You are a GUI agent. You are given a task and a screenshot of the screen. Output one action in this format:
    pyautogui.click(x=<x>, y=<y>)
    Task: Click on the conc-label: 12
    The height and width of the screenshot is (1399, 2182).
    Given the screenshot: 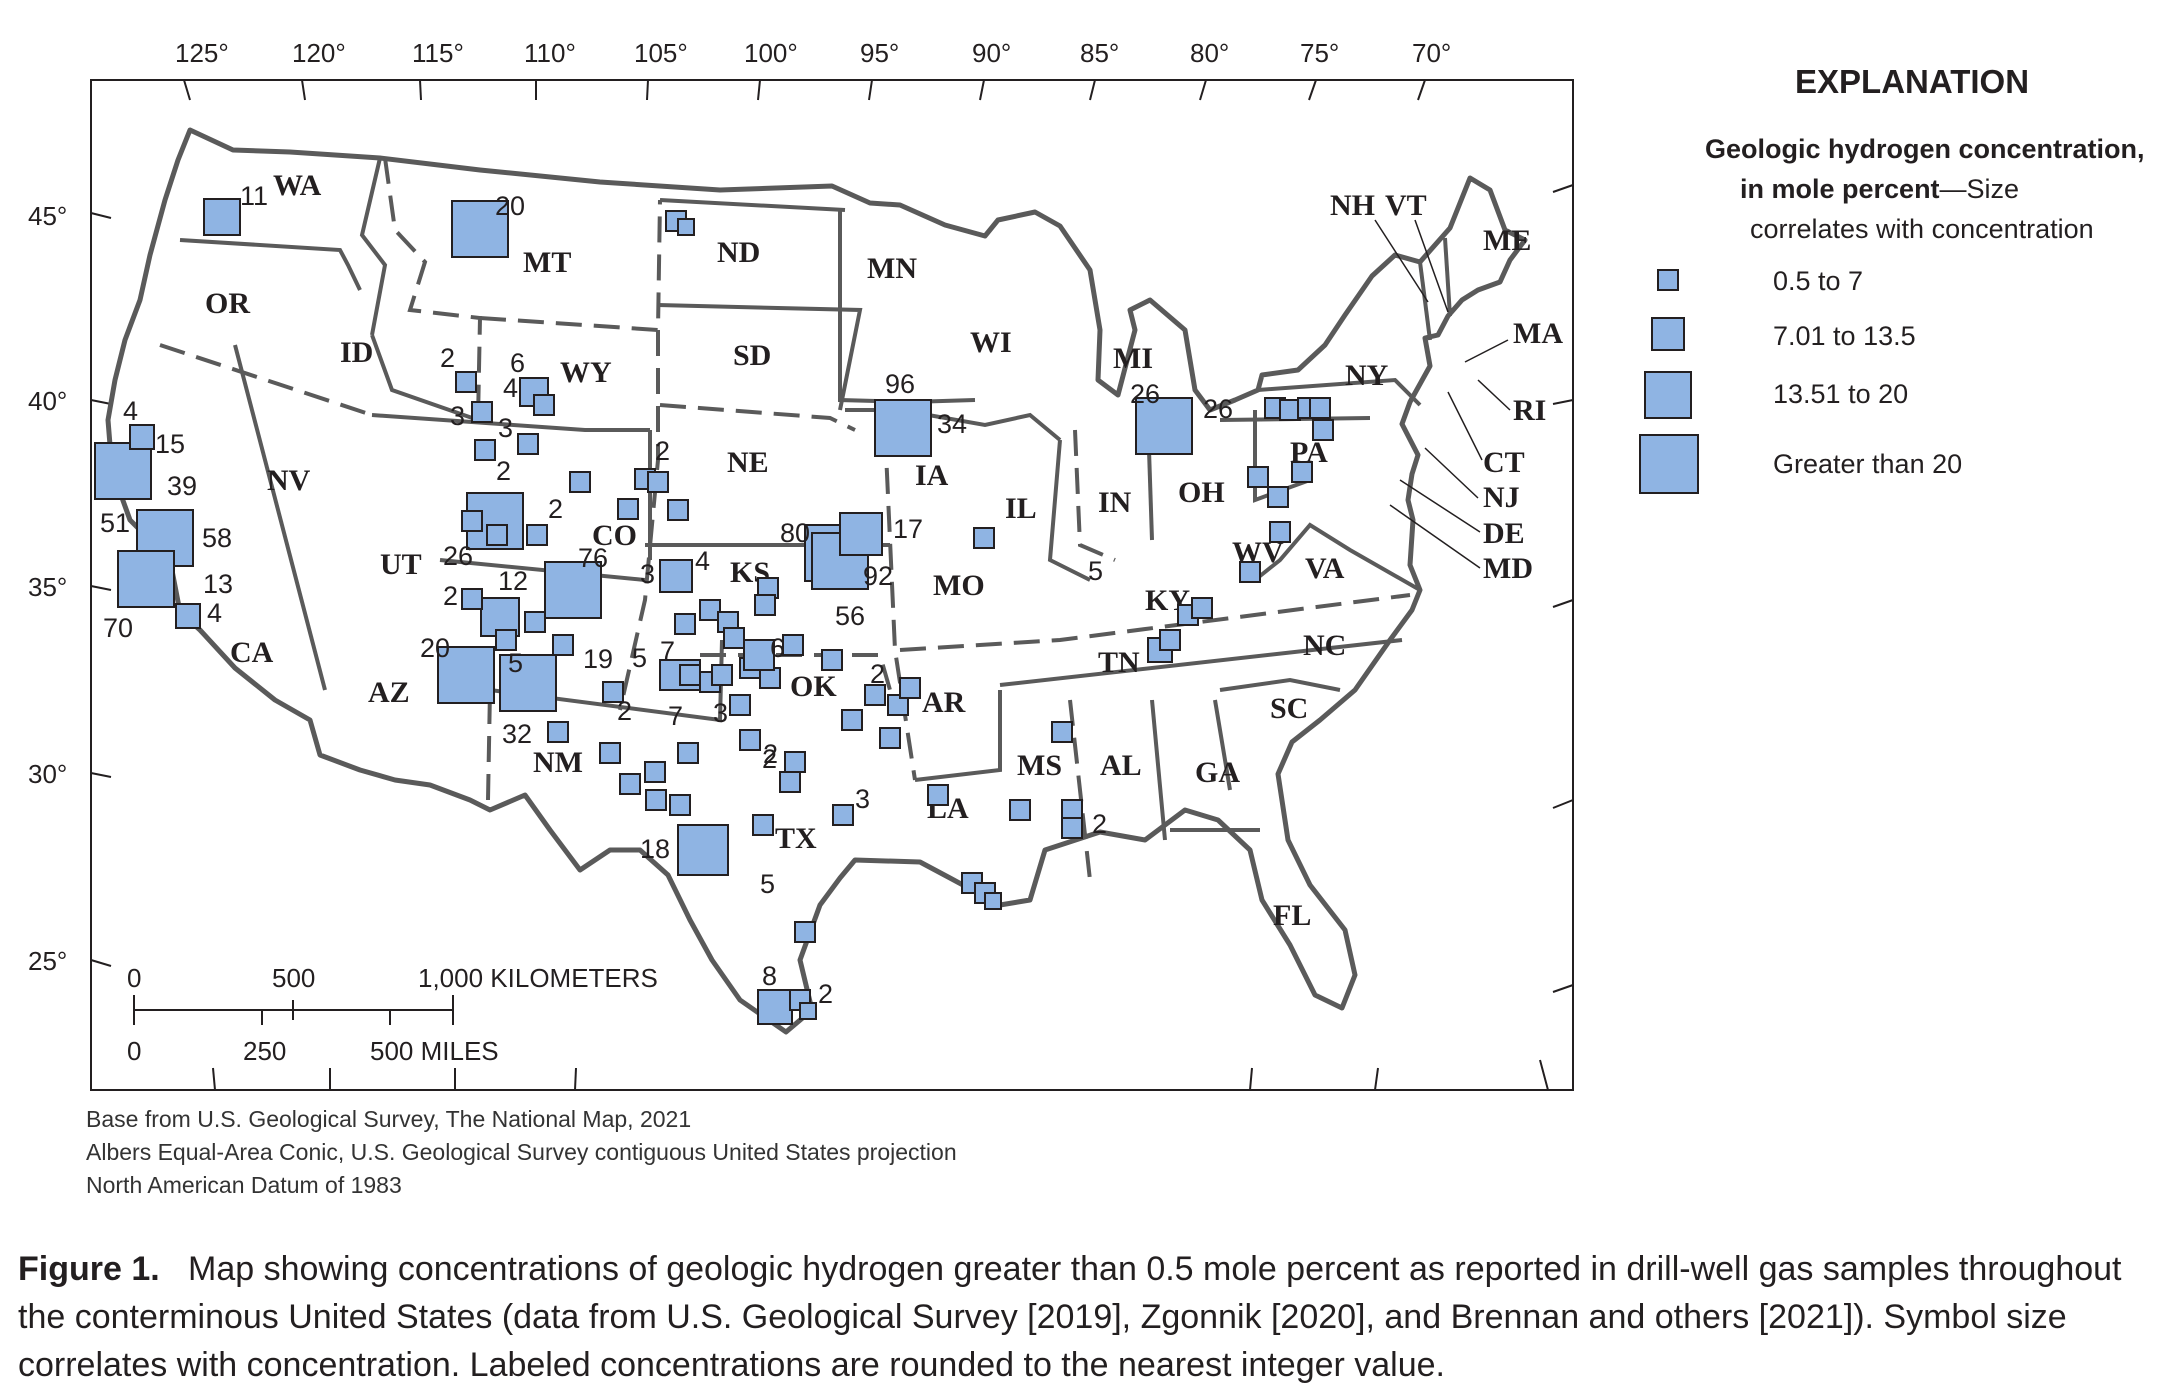 What is the action you would take?
    pyautogui.click(x=513, y=581)
    